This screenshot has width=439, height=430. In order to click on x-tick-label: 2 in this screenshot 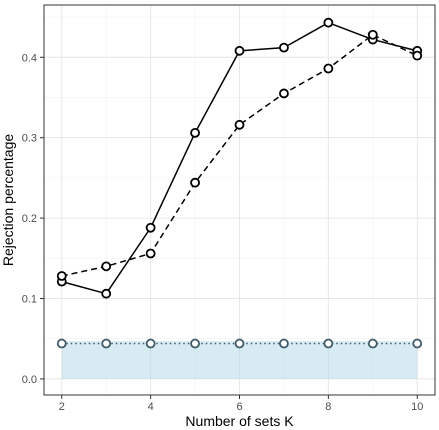, I will do `click(62, 407)`.